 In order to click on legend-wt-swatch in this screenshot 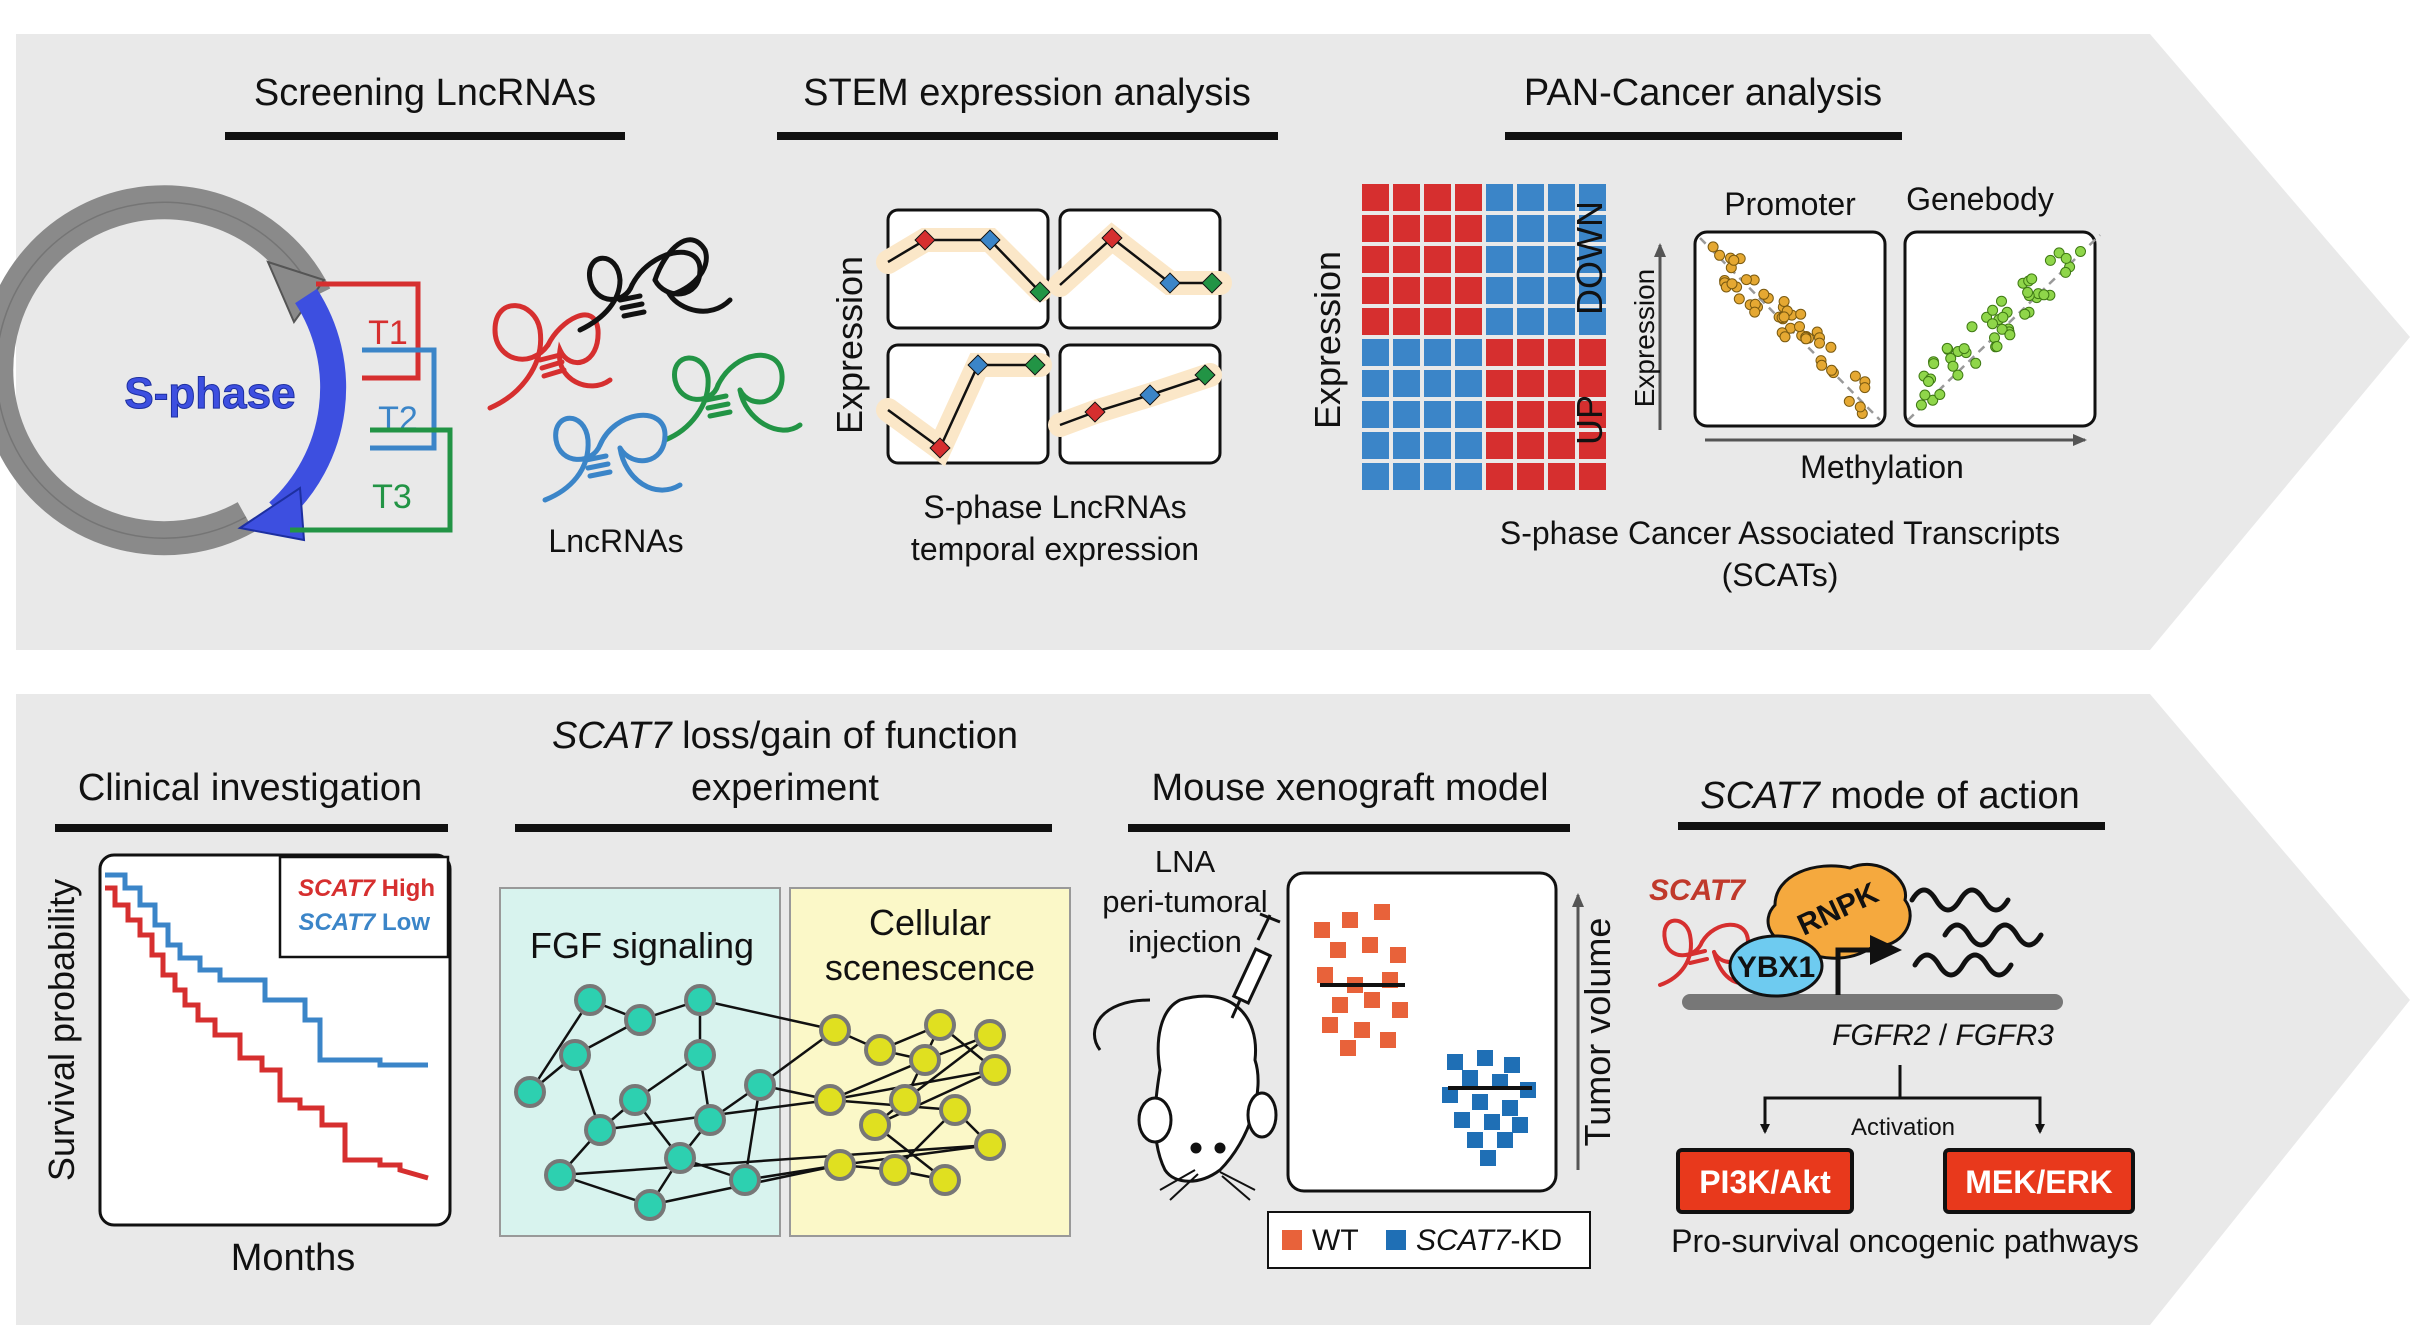, I will do `click(1292, 1240)`.